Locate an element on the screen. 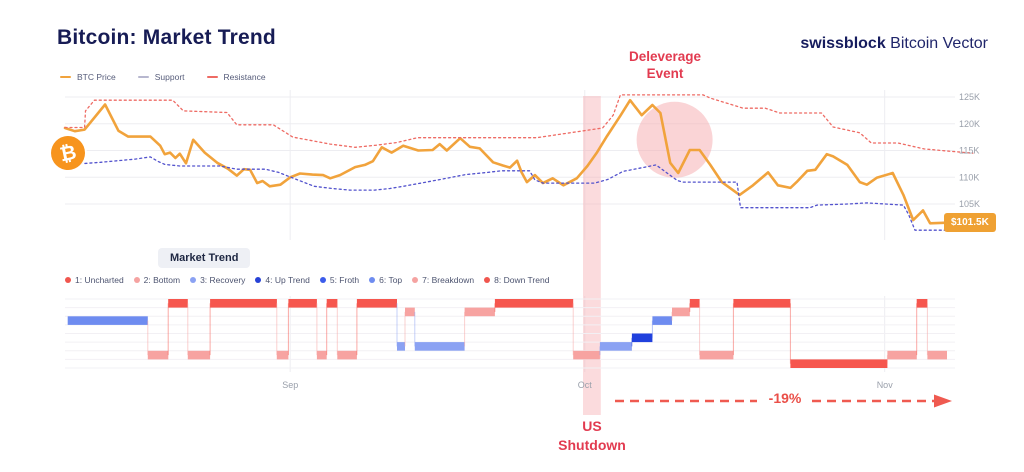 The image size is (1024, 472). deleverage-event-annotation: Deleverage Event is located at coordinates (665, 65).